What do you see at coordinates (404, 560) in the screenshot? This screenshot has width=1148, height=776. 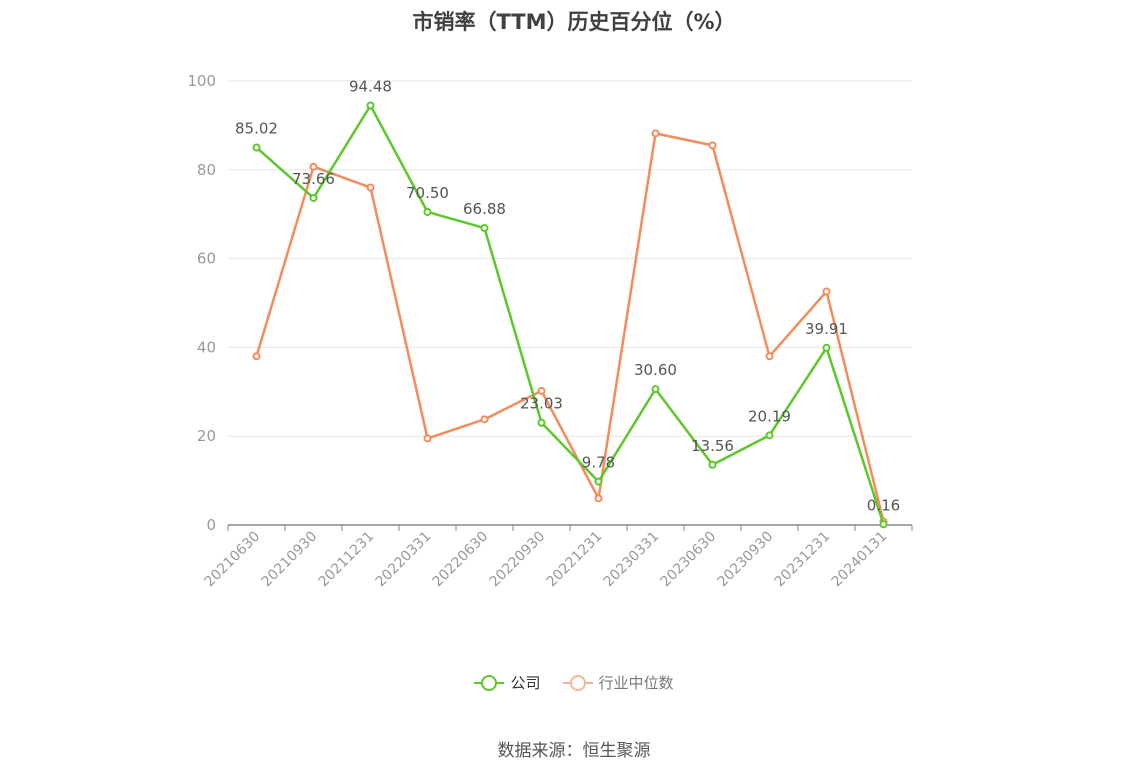 I see `x-tick-label: 20220331` at bounding box center [404, 560].